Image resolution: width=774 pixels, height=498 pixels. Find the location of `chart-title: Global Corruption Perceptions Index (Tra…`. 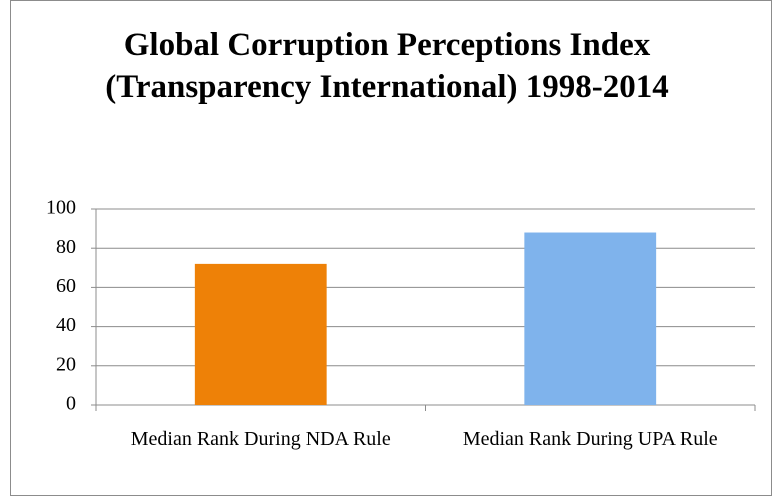

chart-title: Global Corruption Perceptions Index (Tra… is located at coordinates (387, 66).